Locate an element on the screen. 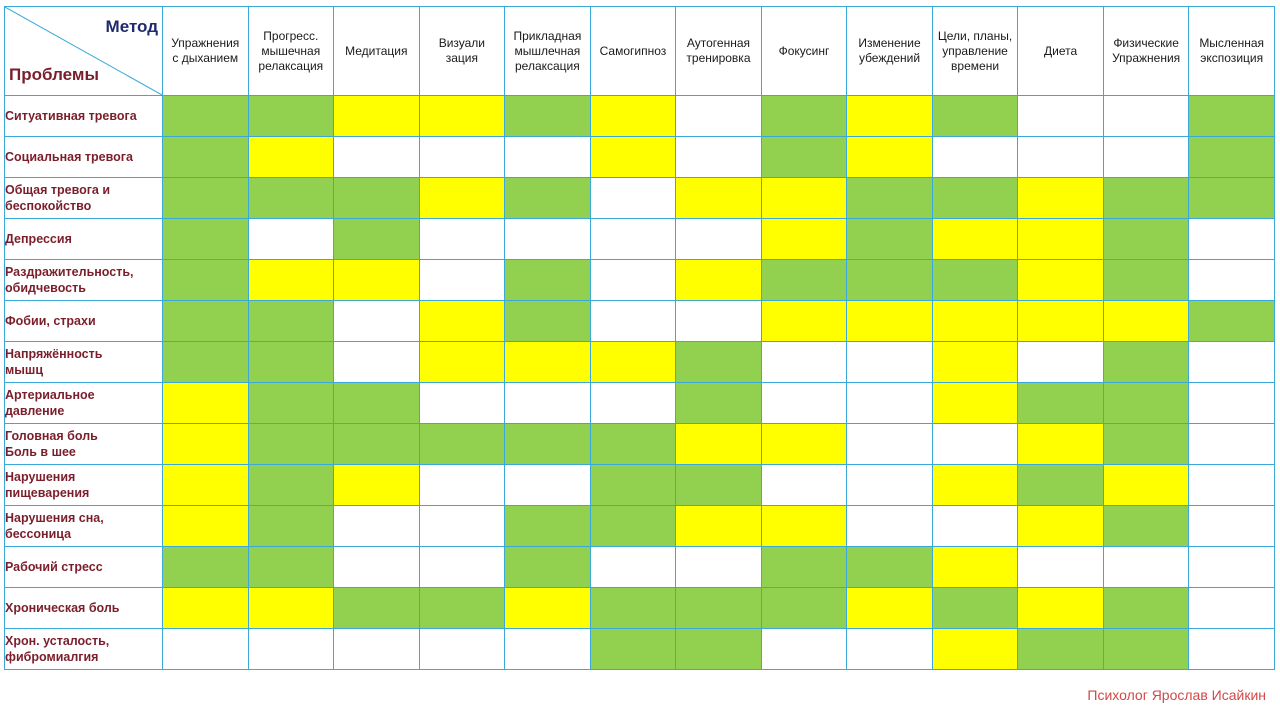  corner-method-label: Метод is located at coordinates (131, 26).